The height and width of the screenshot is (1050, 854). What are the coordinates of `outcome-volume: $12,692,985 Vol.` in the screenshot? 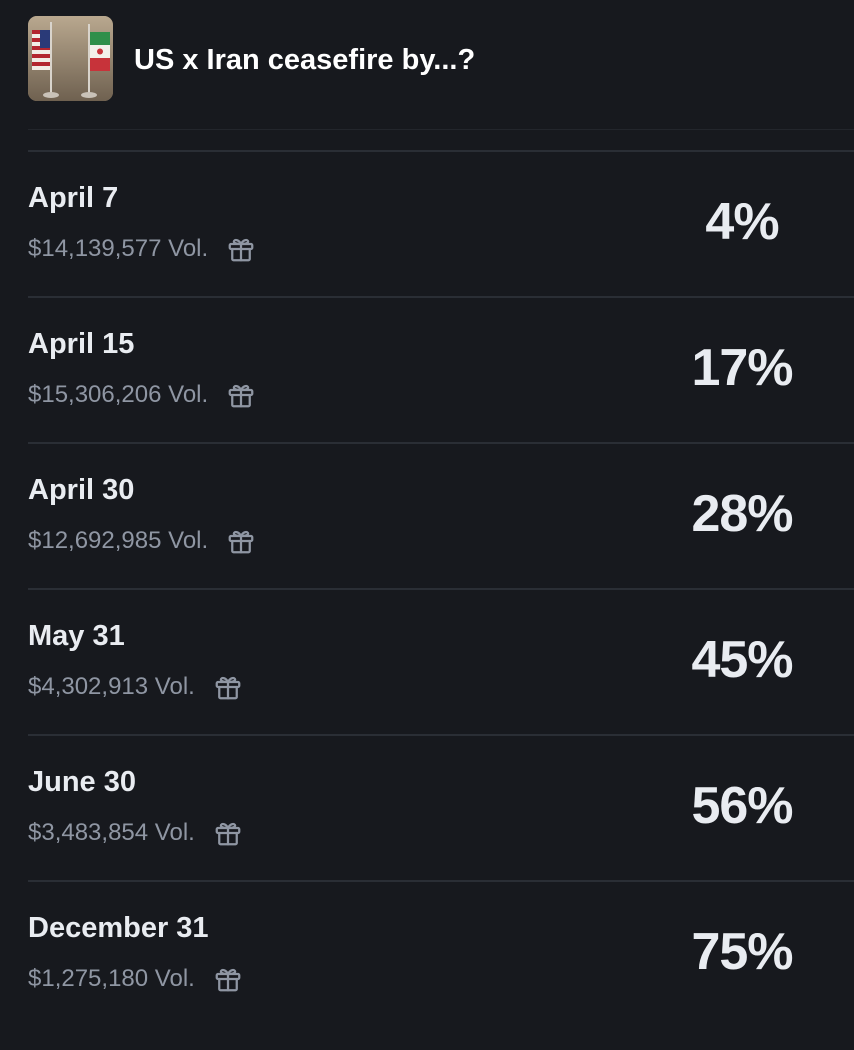 It's located at (118, 540).